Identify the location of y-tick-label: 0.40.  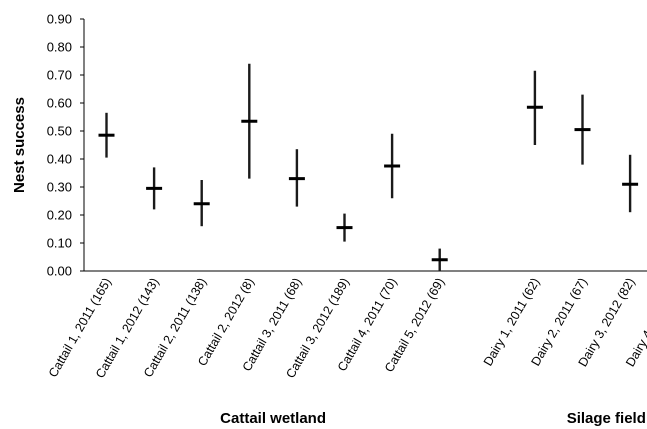
(59, 159).